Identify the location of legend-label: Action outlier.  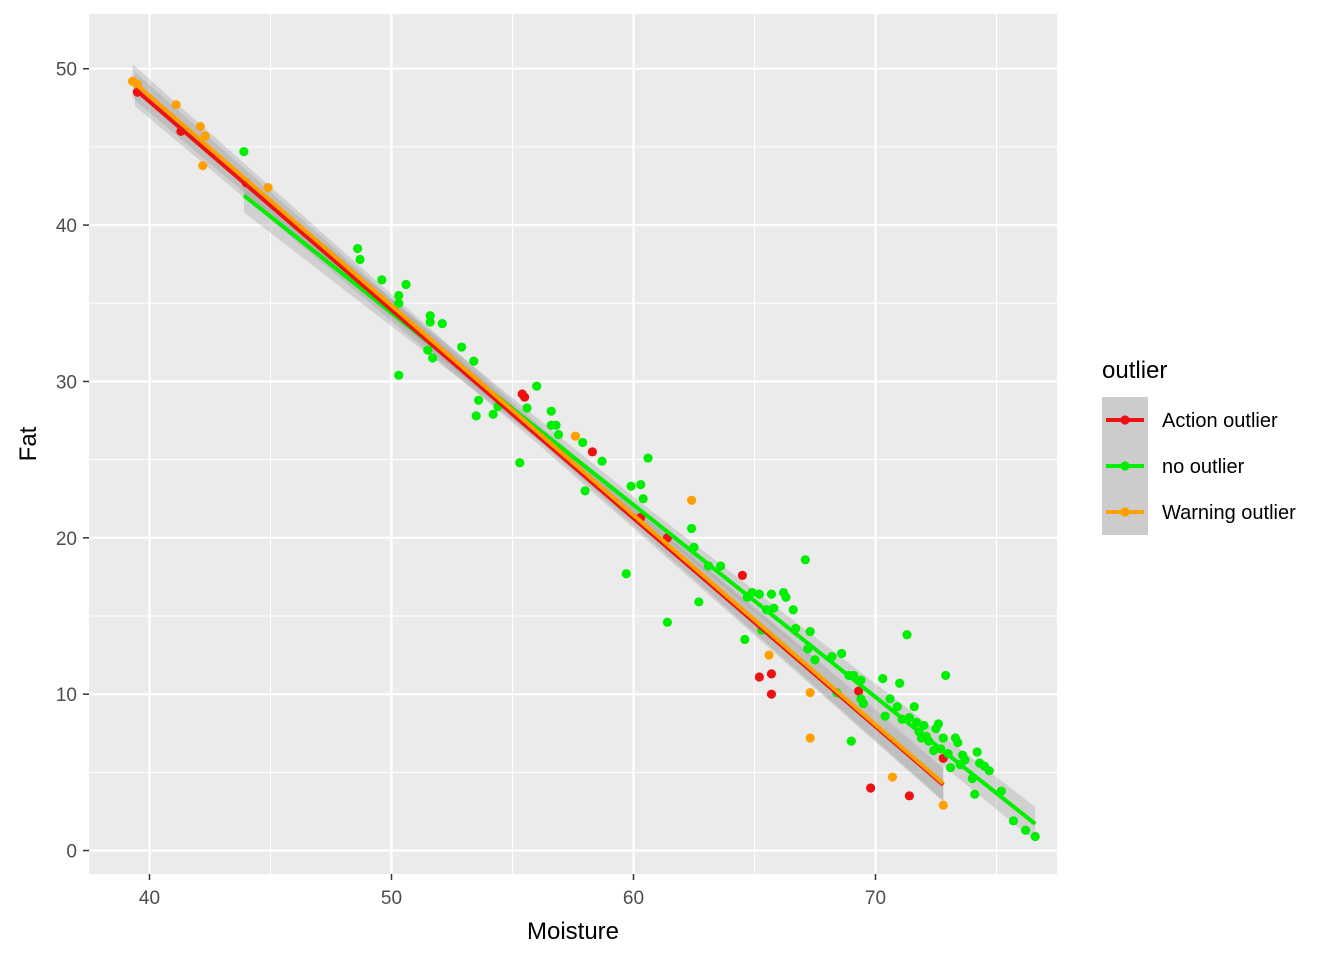
(1220, 421).